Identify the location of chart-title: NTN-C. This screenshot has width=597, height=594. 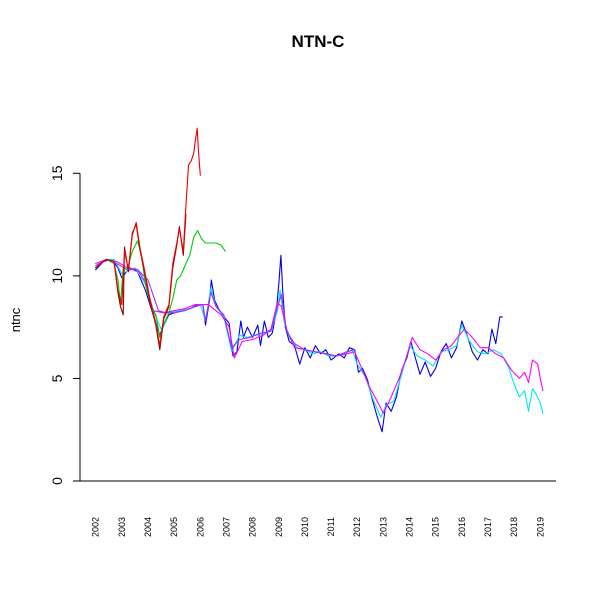
(318, 41).